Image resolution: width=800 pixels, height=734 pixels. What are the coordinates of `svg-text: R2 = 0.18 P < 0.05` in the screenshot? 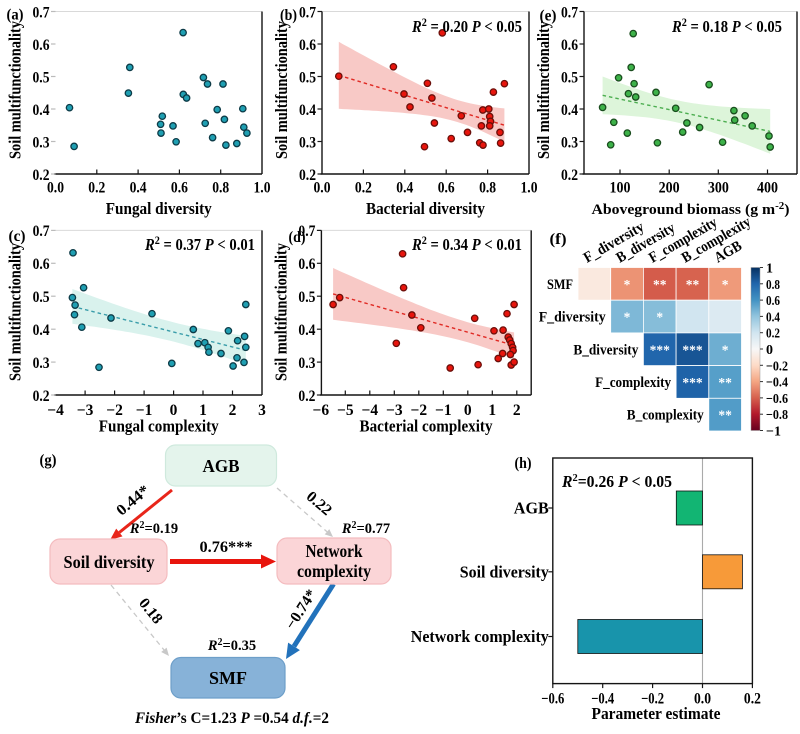 It's located at (726, 26).